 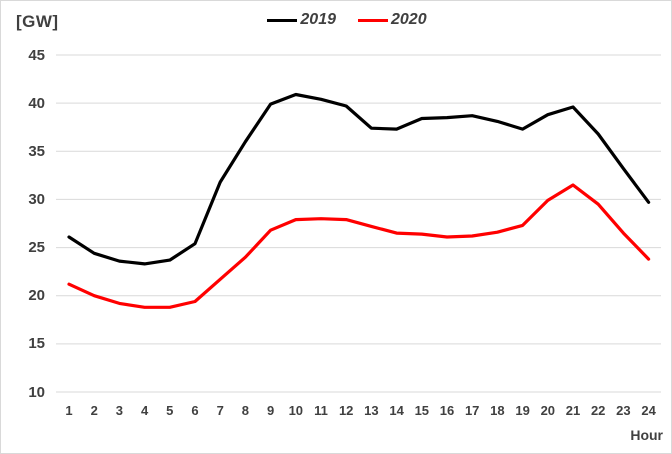 I want to click on x-tick-label-19: 19, so click(x=522, y=410).